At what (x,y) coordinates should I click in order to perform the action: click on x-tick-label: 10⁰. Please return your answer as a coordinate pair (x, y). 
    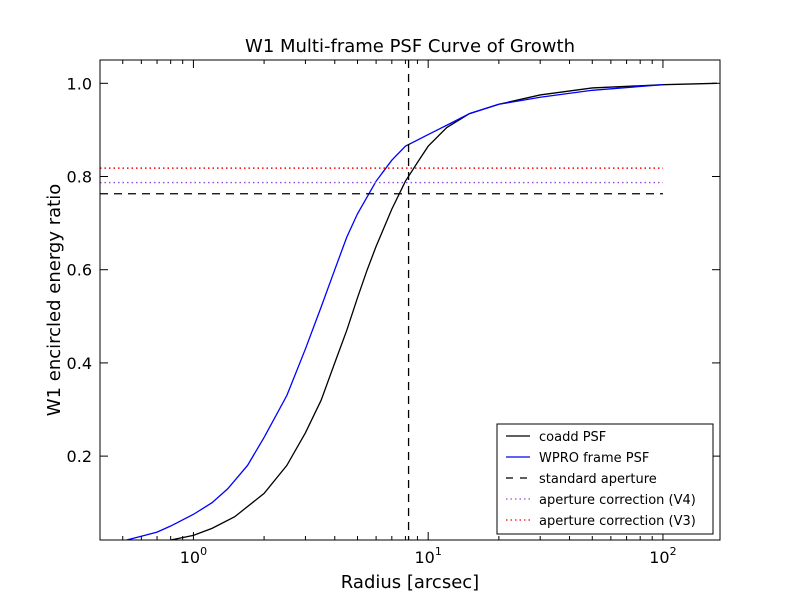
    Looking at the image, I should click on (193, 556).